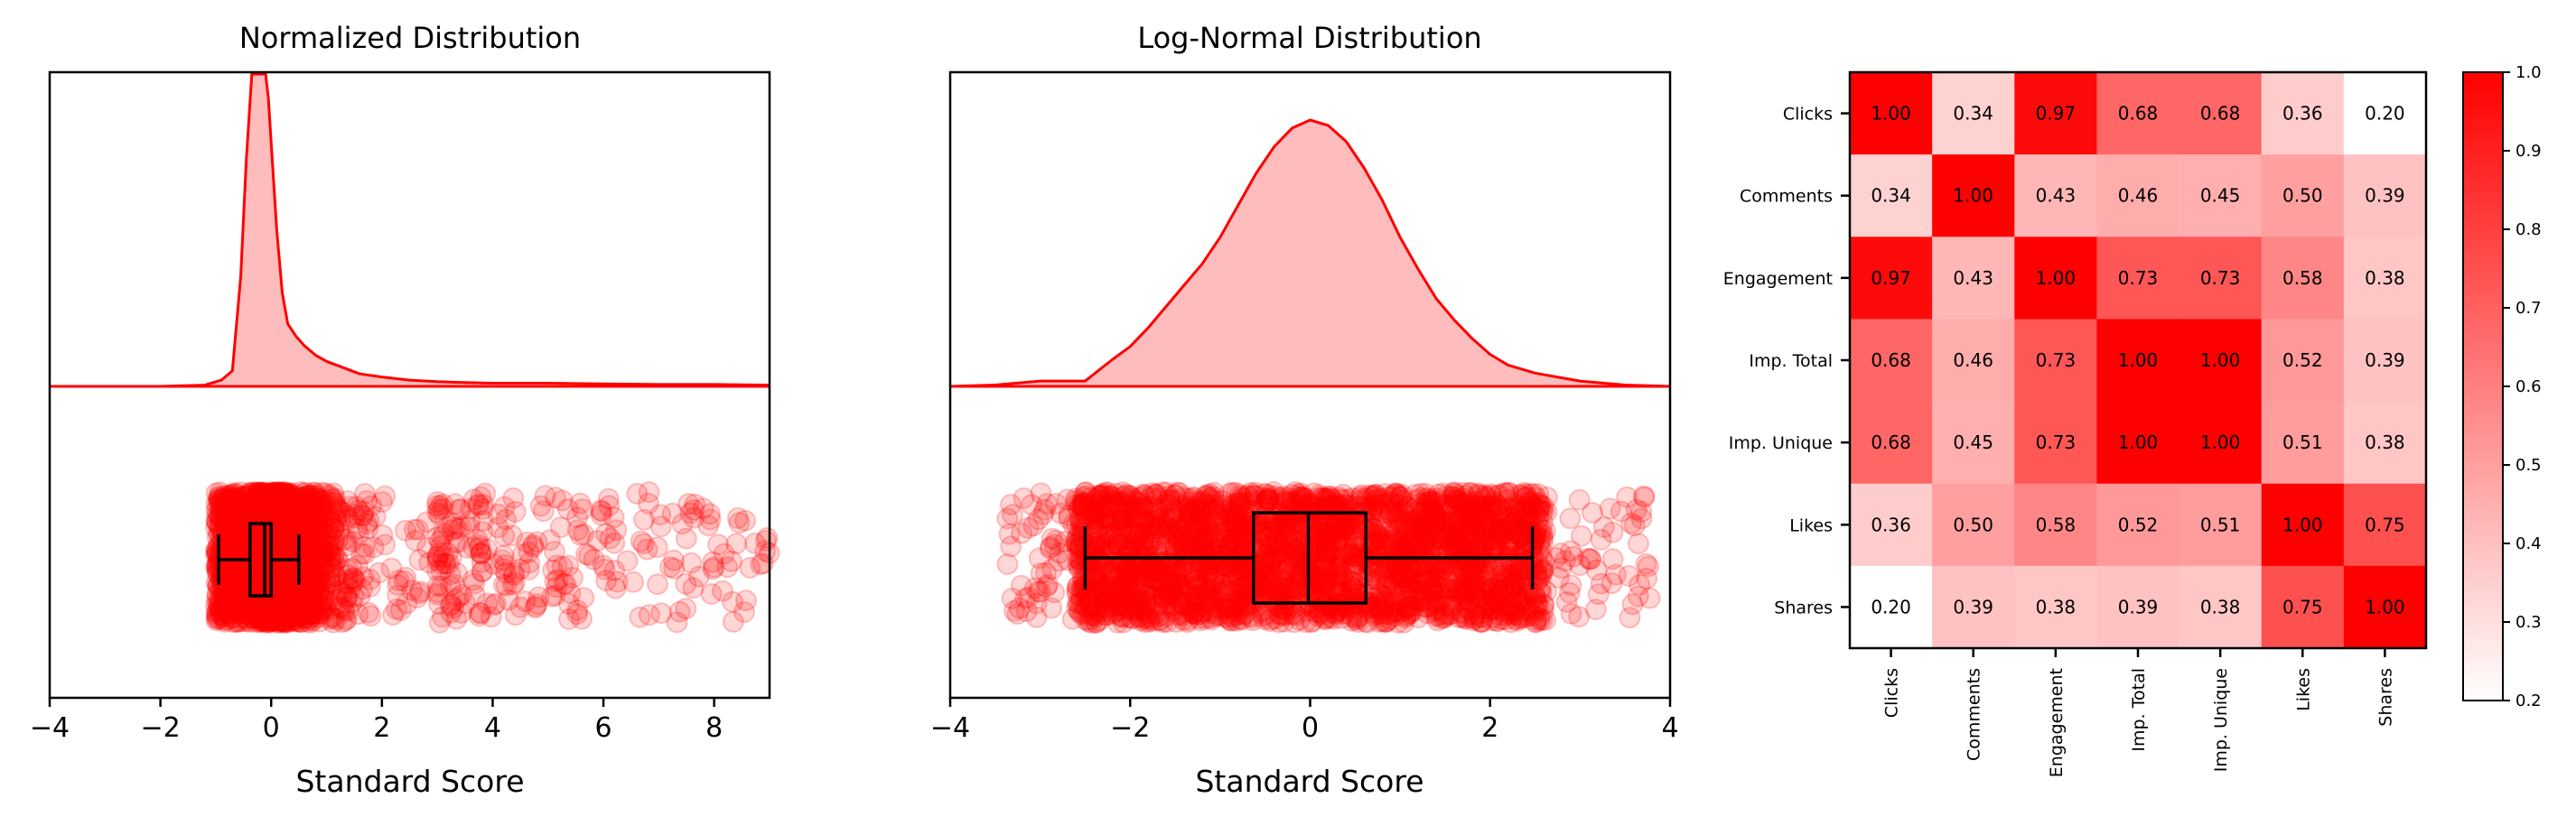 The width and height of the screenshot is (2576, 826). Describe the element at coordinates (50, 728) in the screenshot. I see `x-tick-label: −4` at that location.